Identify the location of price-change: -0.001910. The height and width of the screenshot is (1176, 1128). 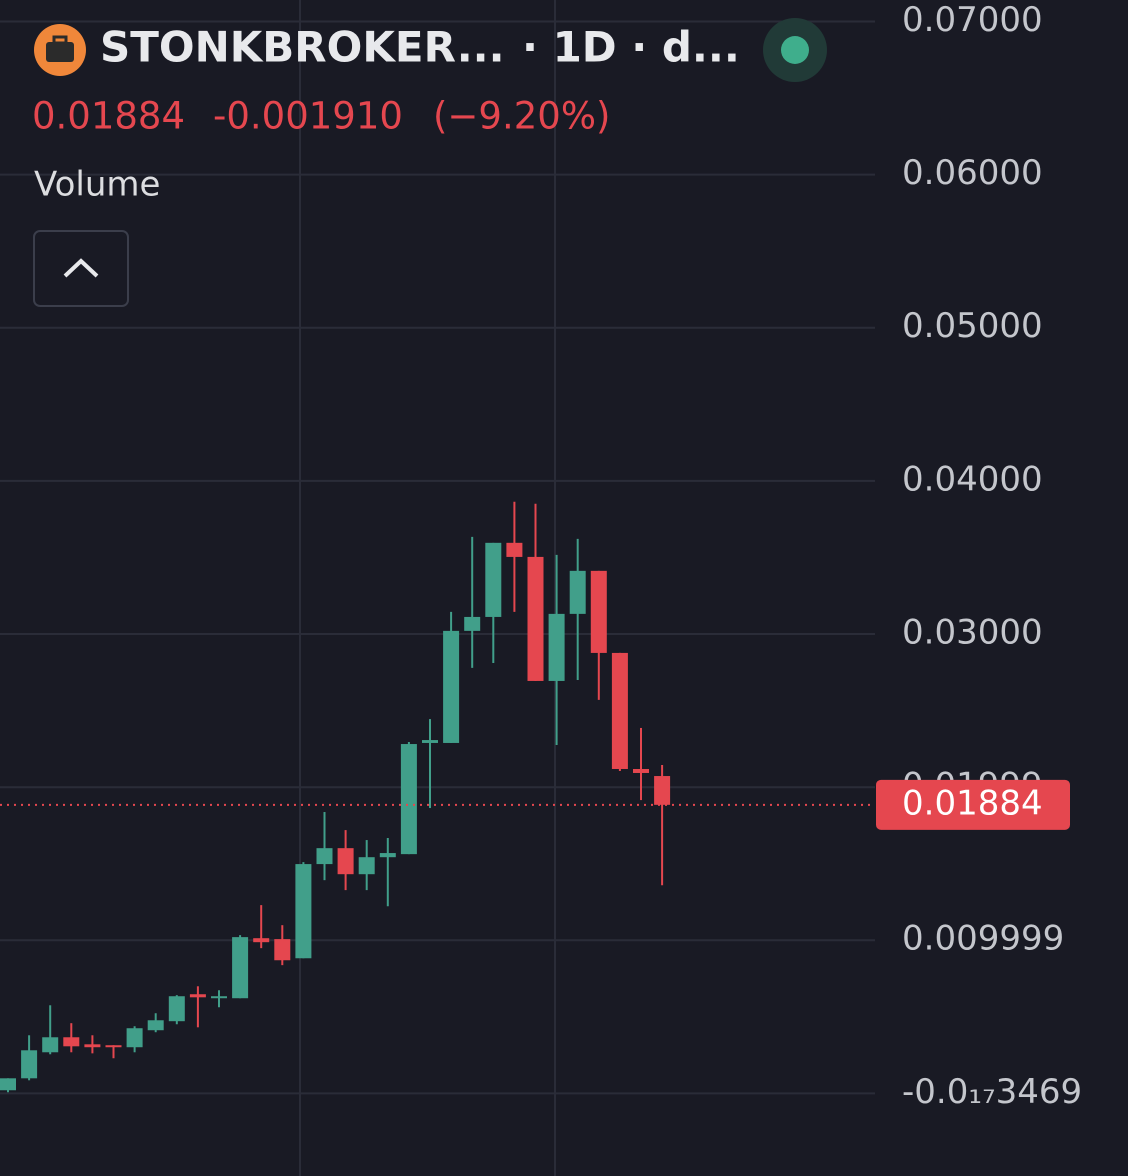
(308, 116).